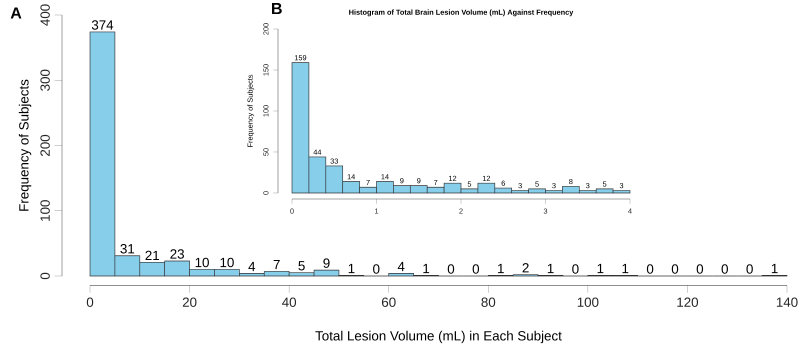 This screenshot has height=345, width=800. Describe the element at coordinates (90, 302) in the screenshot. I see `x-tick-label: 0` at that location.